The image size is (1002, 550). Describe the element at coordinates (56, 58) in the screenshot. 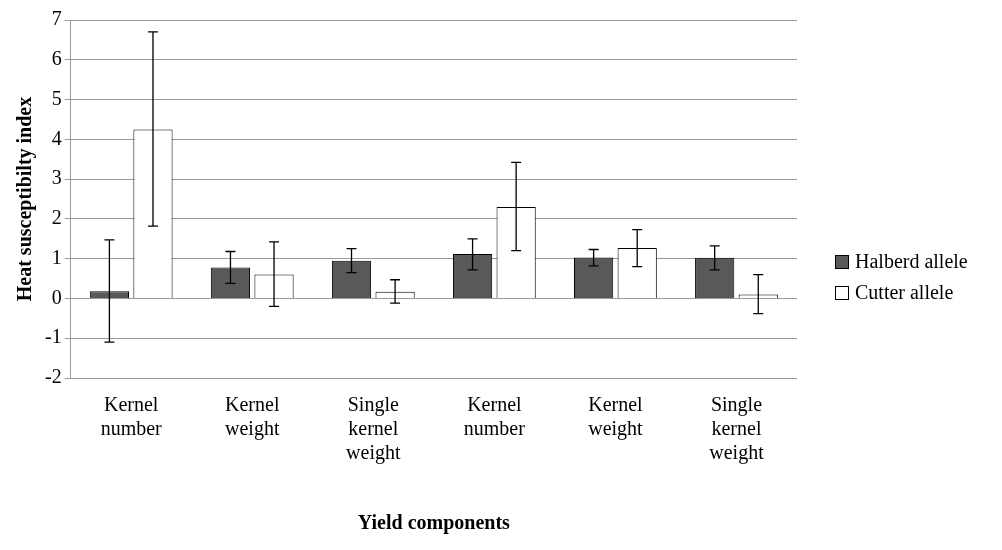

I see `y-tick-label: 6` at that location.